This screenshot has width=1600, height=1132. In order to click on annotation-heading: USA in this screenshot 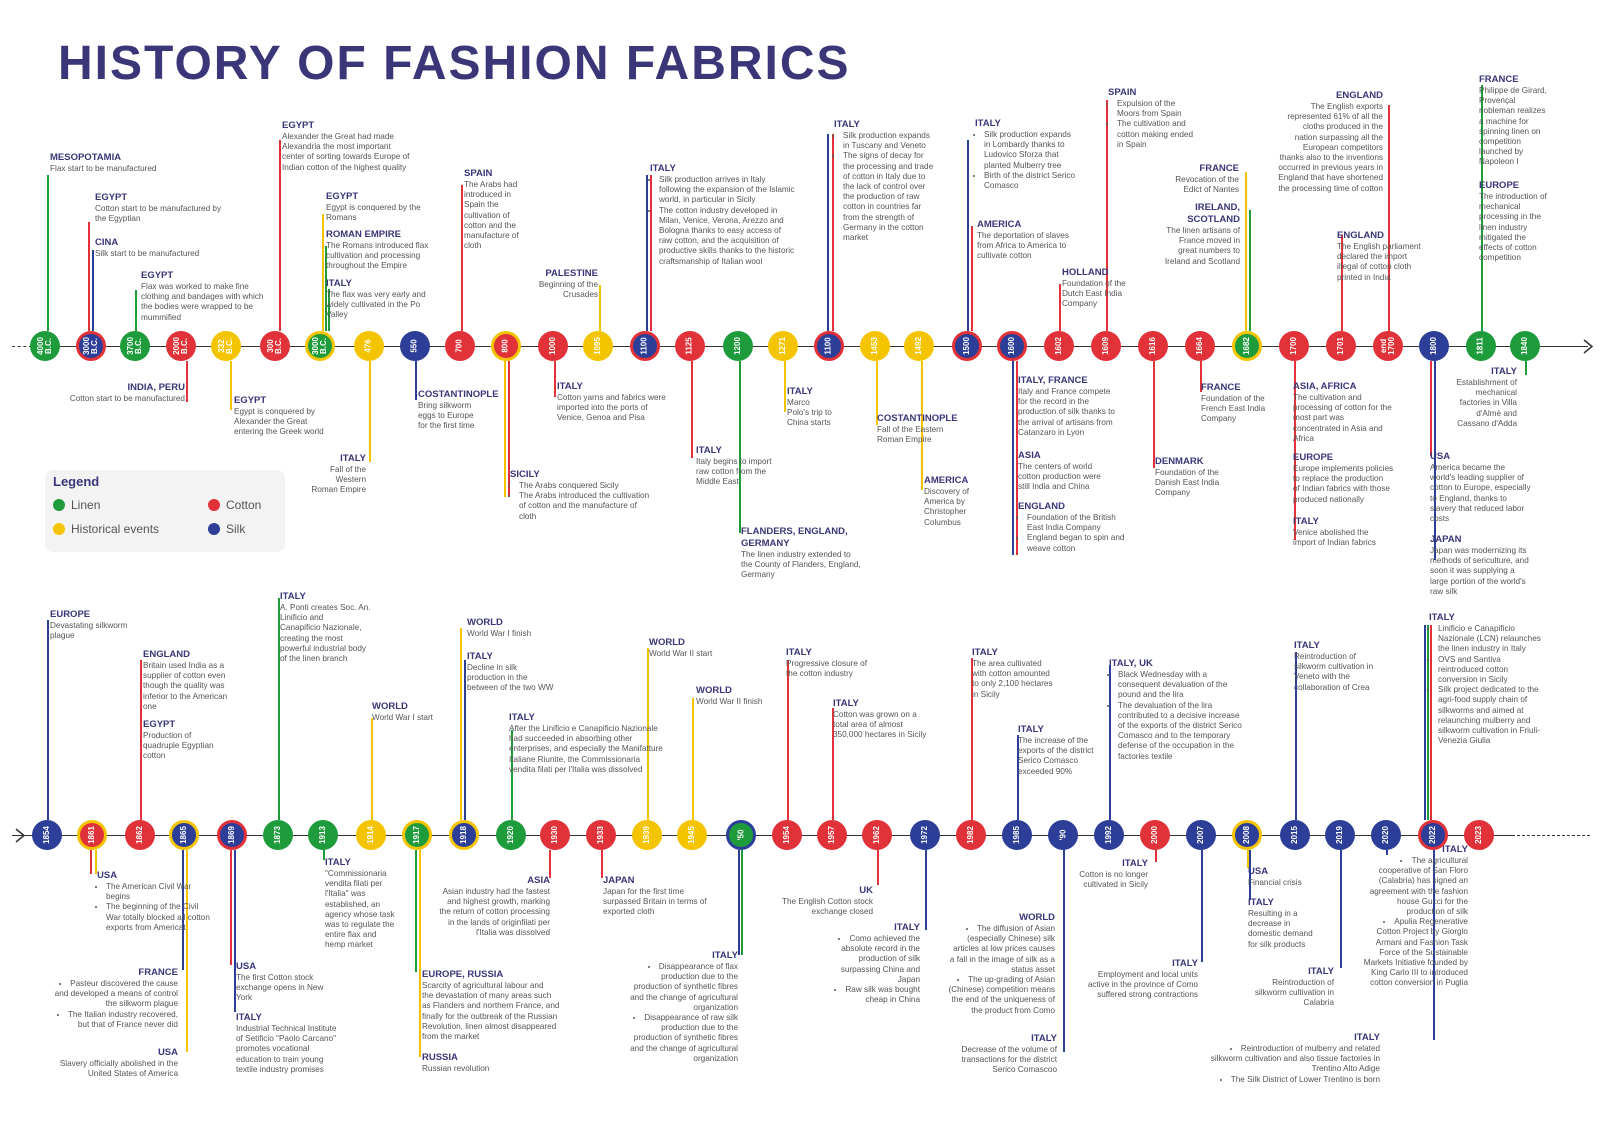, I will do `click(246, 966)`.